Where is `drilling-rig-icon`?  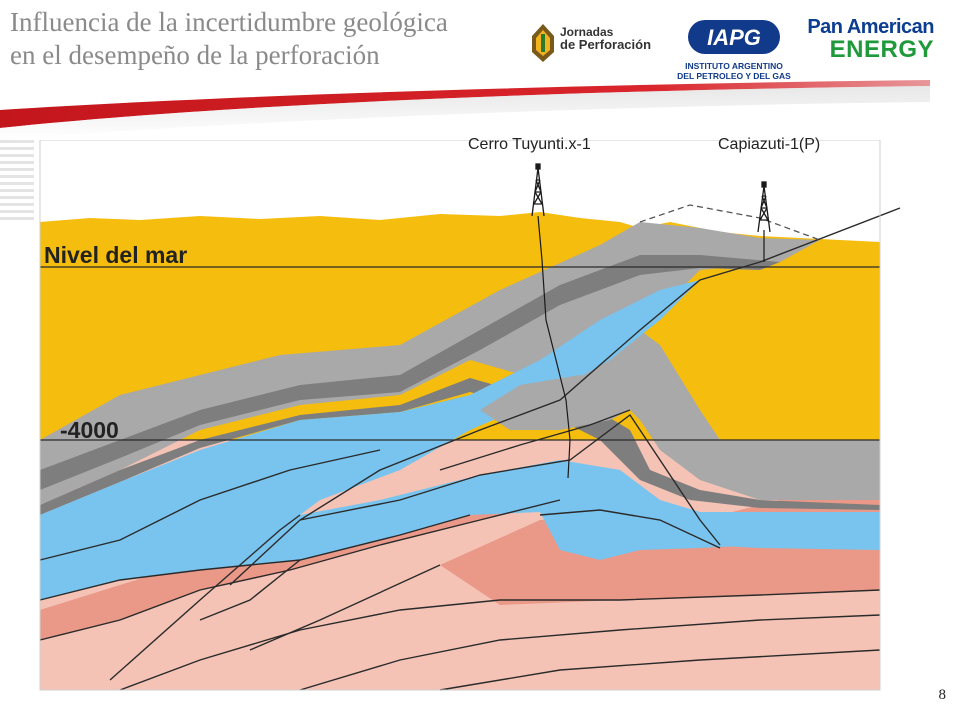
drilling-rig-icon is located at coordinates (543, 43).